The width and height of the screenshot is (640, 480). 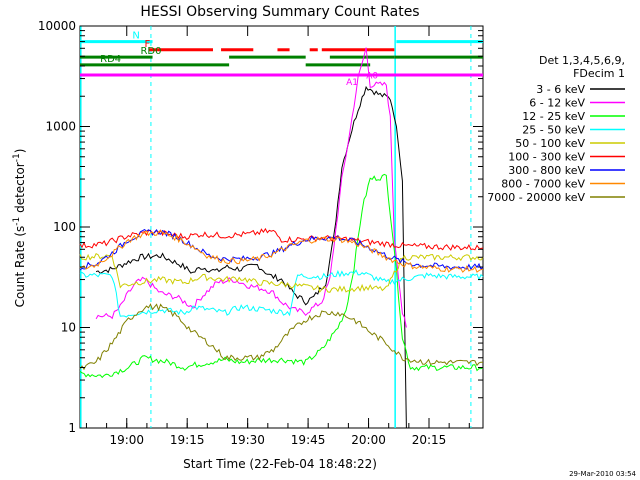 What do you see at coordinates (553, 116) in the screenshot?
I see `legend-item-label: 12 - 25 keV` at bounding box center [553, 116].